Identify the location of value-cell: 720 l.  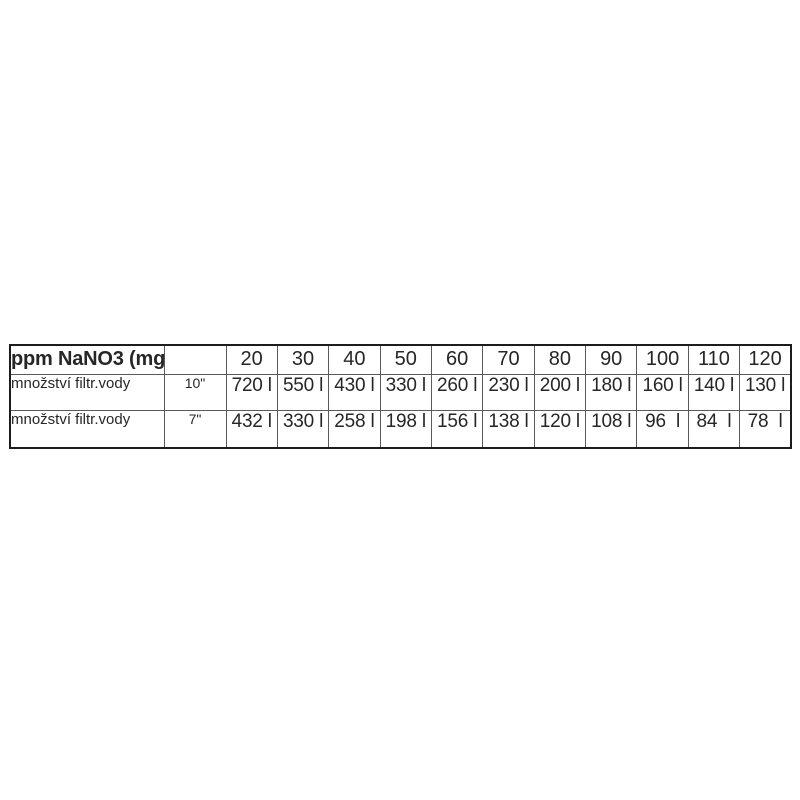
(251, 392).